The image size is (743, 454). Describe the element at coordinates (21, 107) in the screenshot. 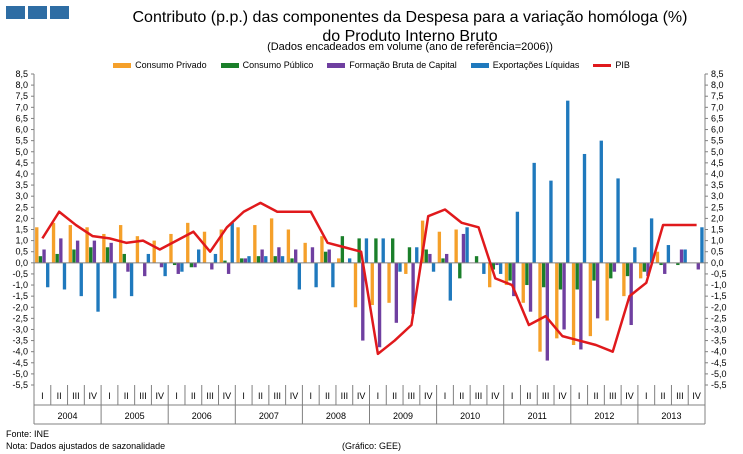

I see `y-tick-label-left: 7,0` at that location.